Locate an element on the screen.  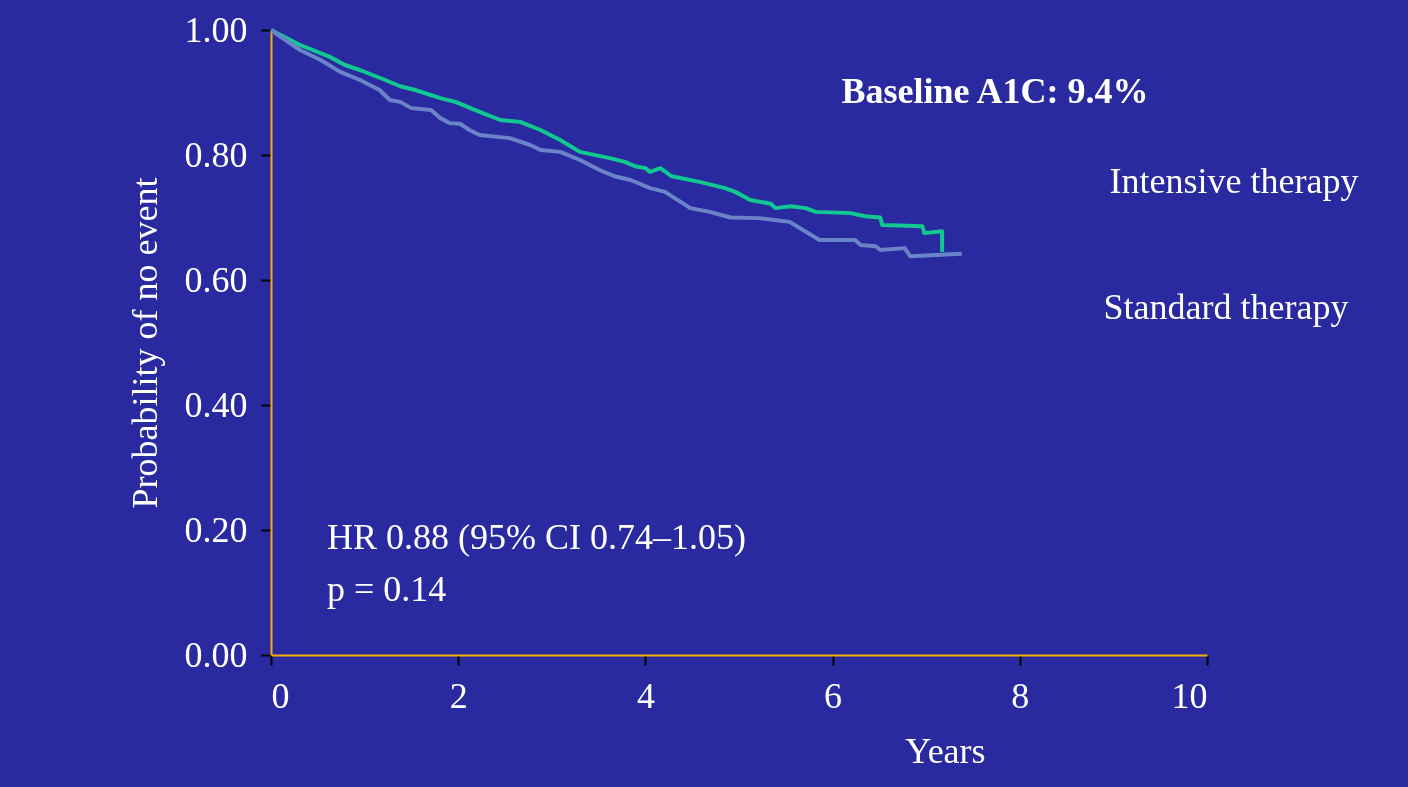
x-tick-label: 10 is located at coordinates (1189, 695).